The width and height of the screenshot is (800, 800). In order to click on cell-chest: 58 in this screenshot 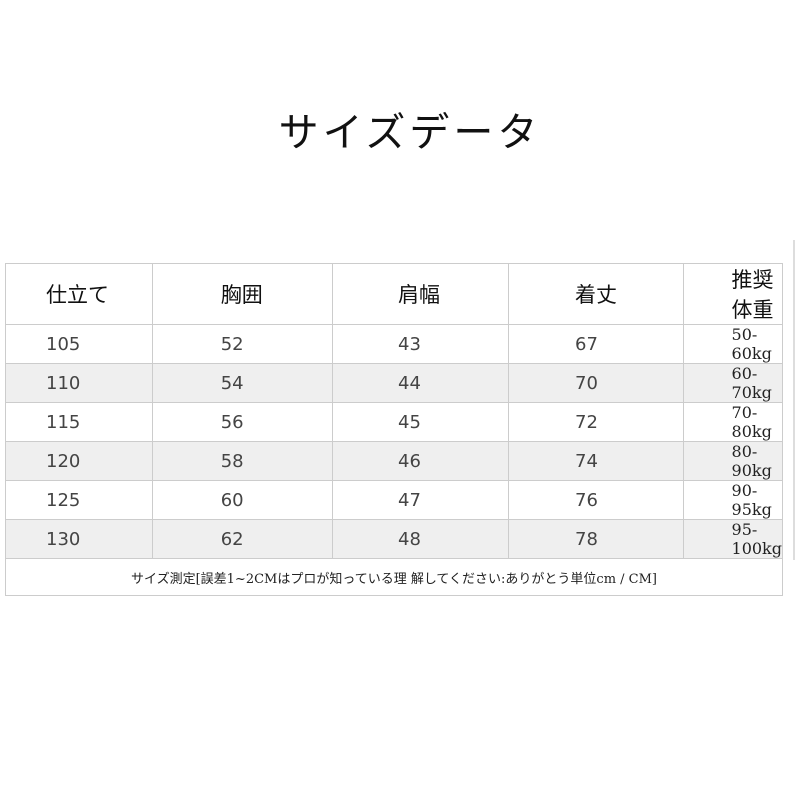, I will do `click(242, 461)`.